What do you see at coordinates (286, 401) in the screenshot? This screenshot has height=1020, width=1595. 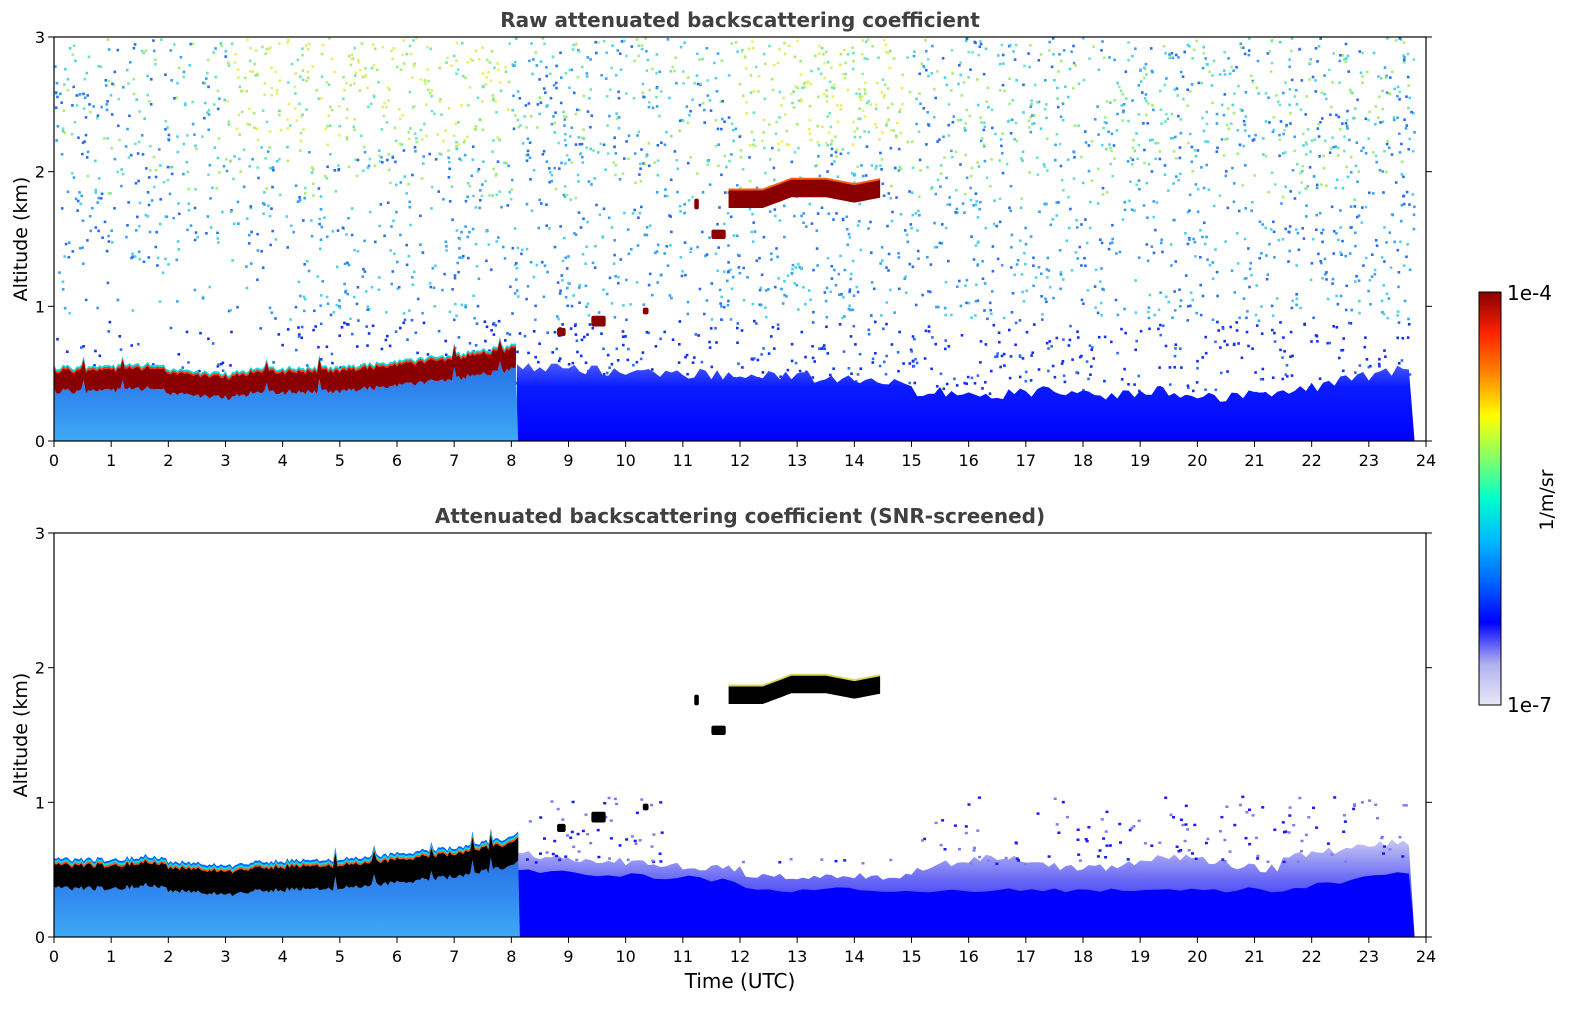 I see `raw-mixed-layer` at bounding box center [286, 401].